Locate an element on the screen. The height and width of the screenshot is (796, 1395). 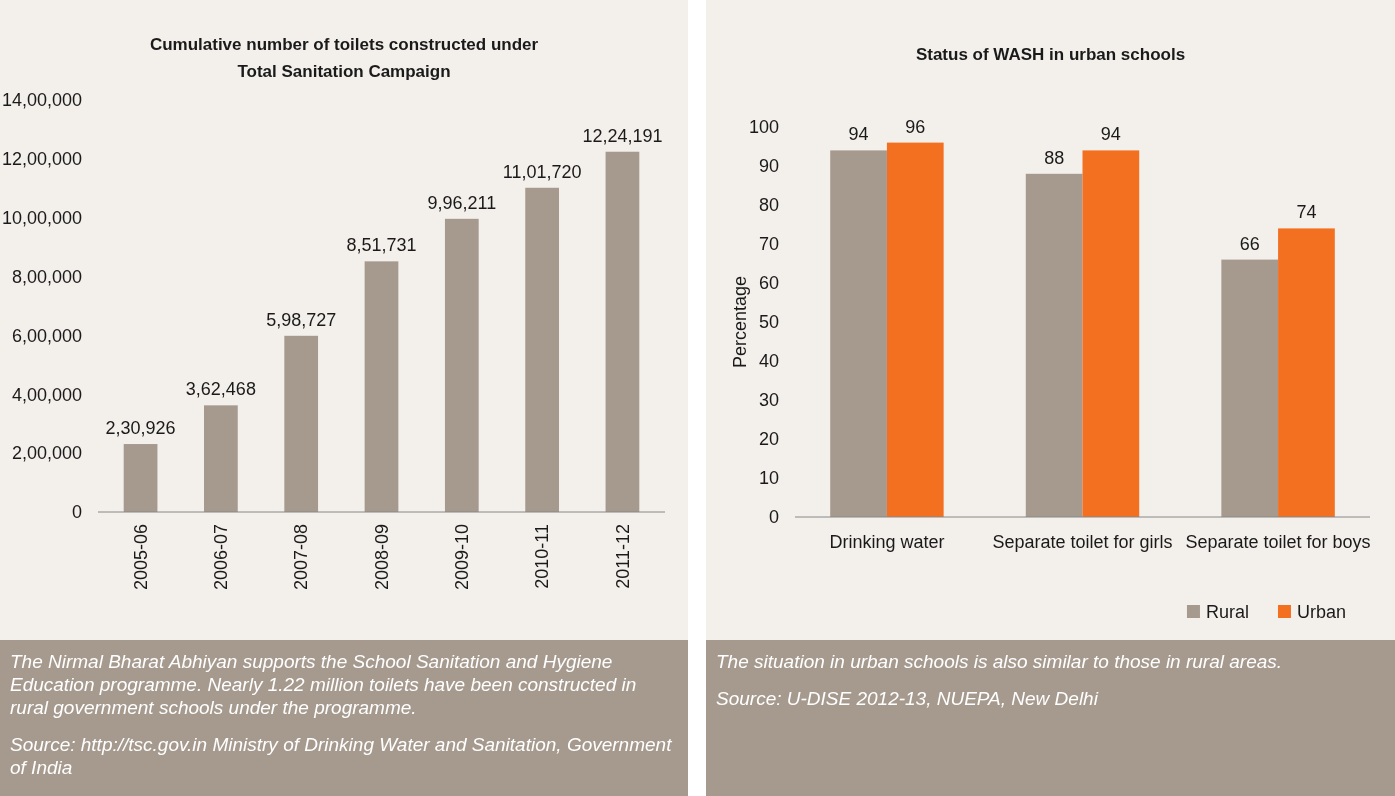
y-axis-title: Percentage is located at coordinates (740, 322).